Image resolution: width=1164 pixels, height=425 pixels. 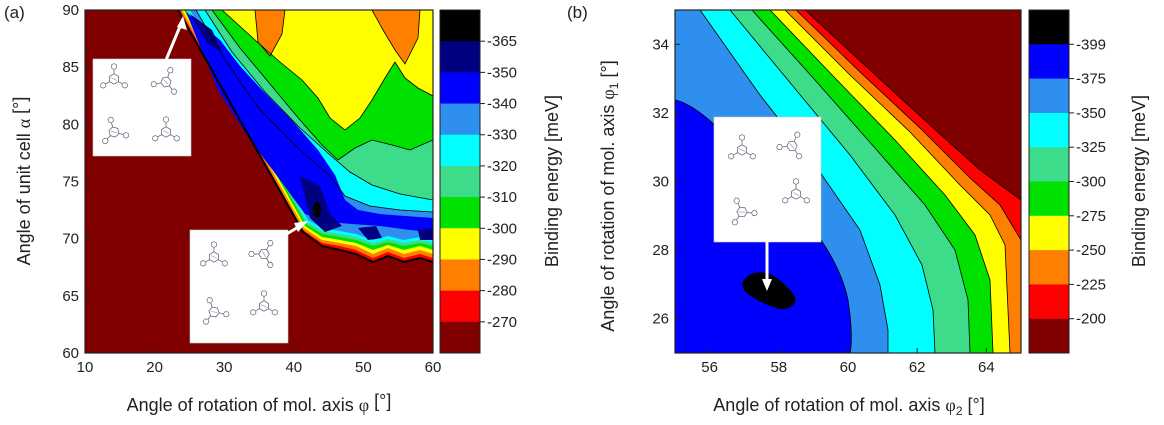 What do you see at coordinates (767, 285) in the screenshot?
I see `panel-b-arrowhead` at bounding box center [767, 285].